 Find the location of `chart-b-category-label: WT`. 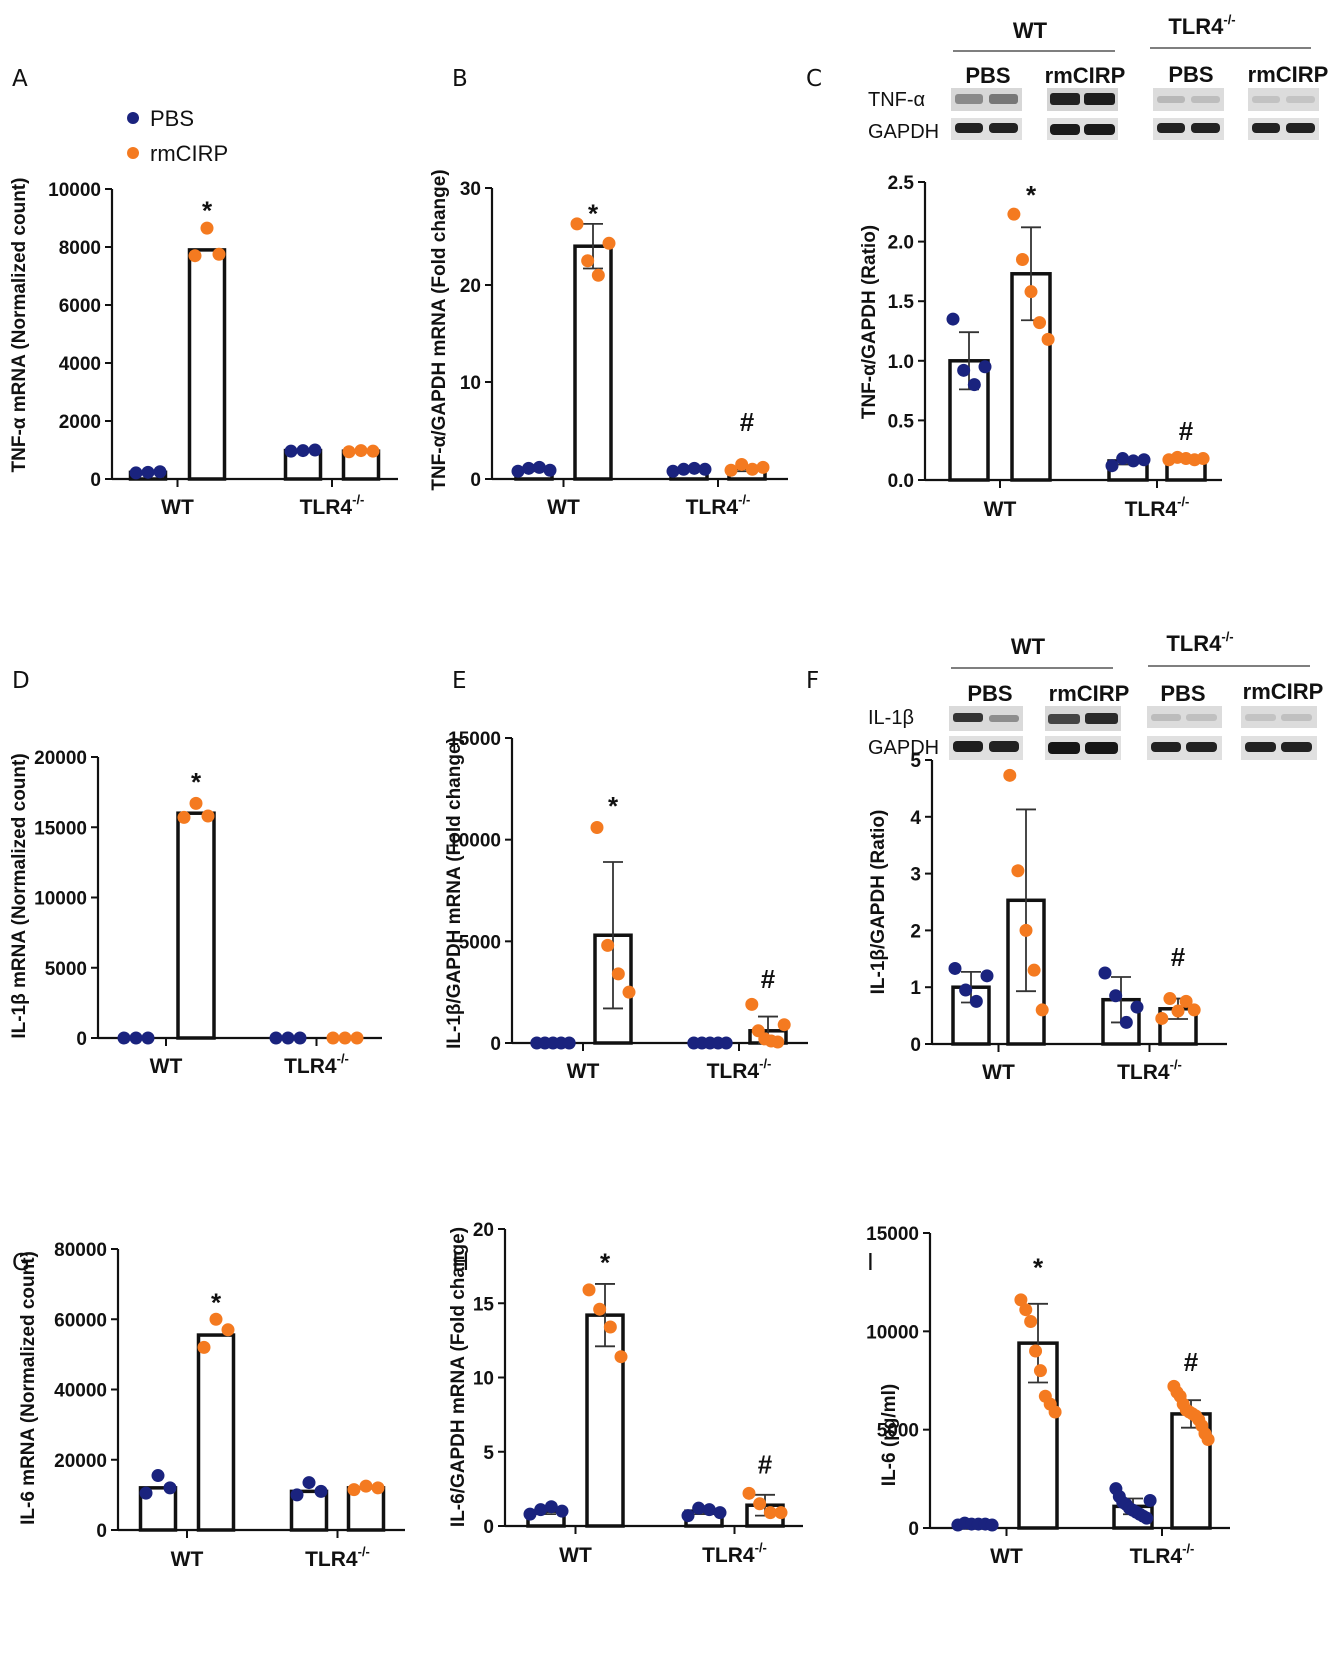

chart-b-category-label: WT is located at coordinates (563, 507).